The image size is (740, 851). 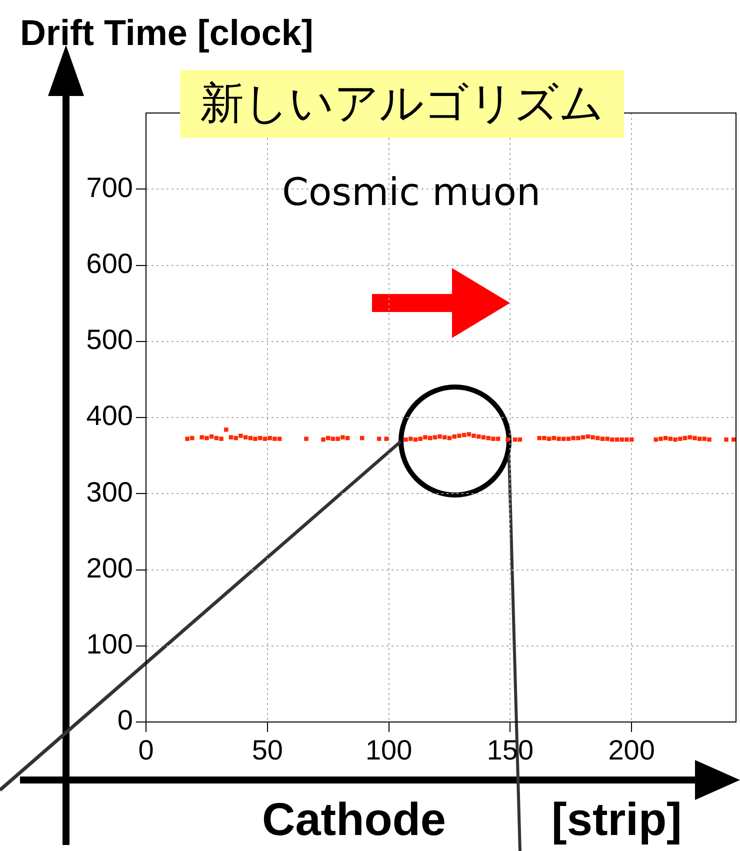 What do you see at coordinates (631, 750) in the screenshot?
I see `x-tick-label: 200` at bounding box center [631, 750].